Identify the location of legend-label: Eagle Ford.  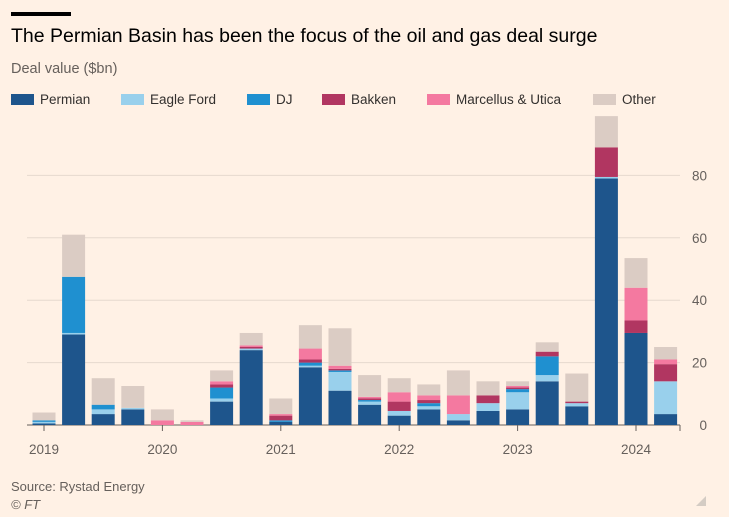
(183, 99).